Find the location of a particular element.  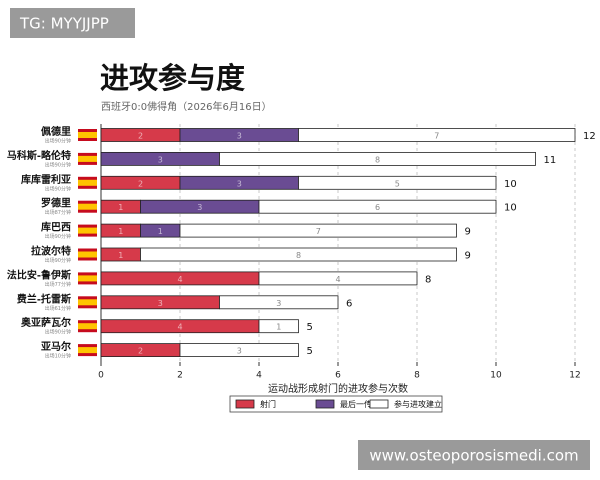

player-name: 库巴西 is located at coordinates (56, 227).